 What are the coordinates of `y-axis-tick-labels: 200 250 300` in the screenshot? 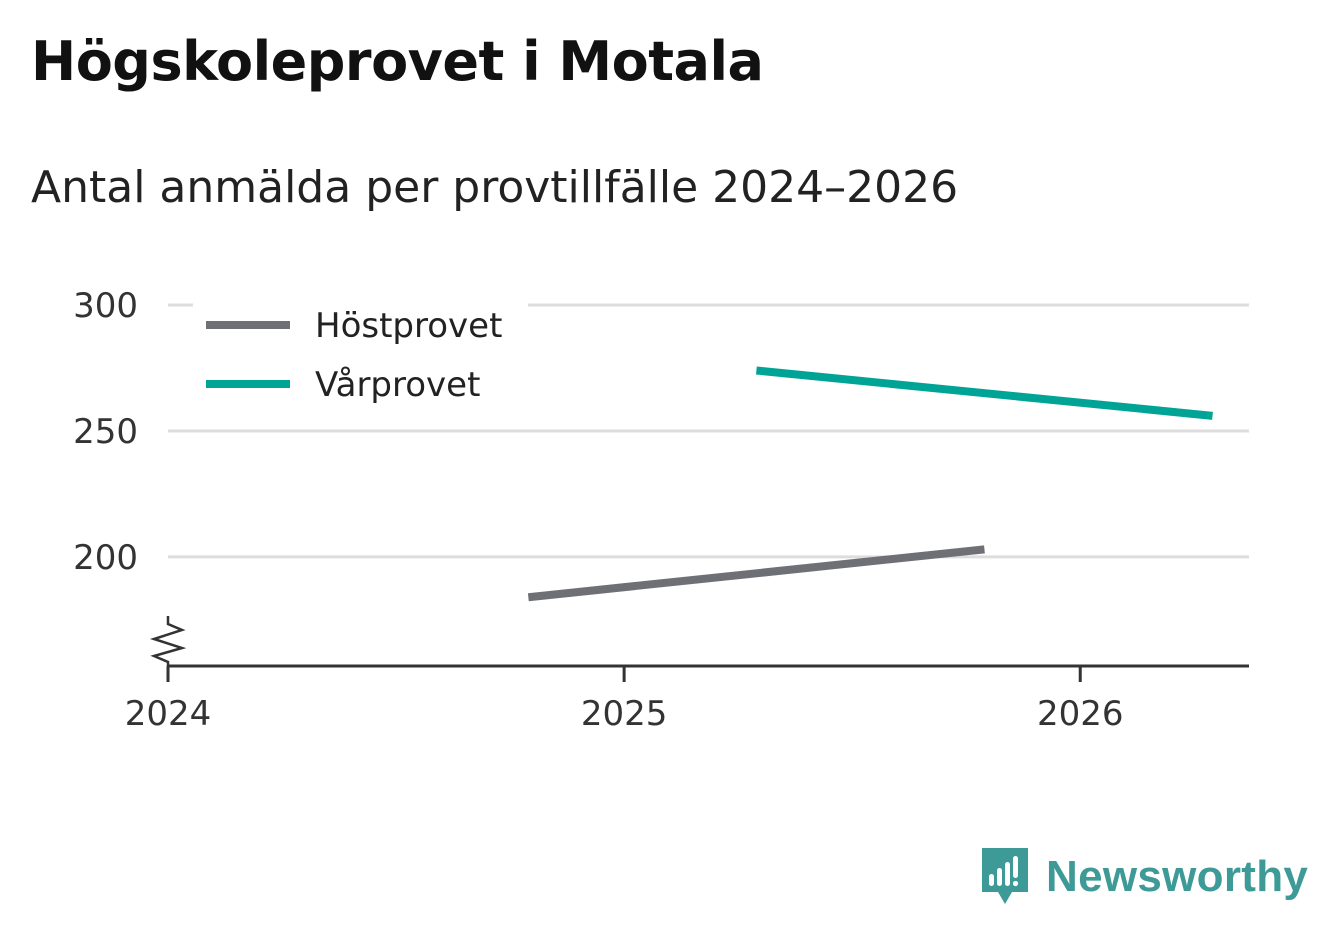 It's located at (105, 432).